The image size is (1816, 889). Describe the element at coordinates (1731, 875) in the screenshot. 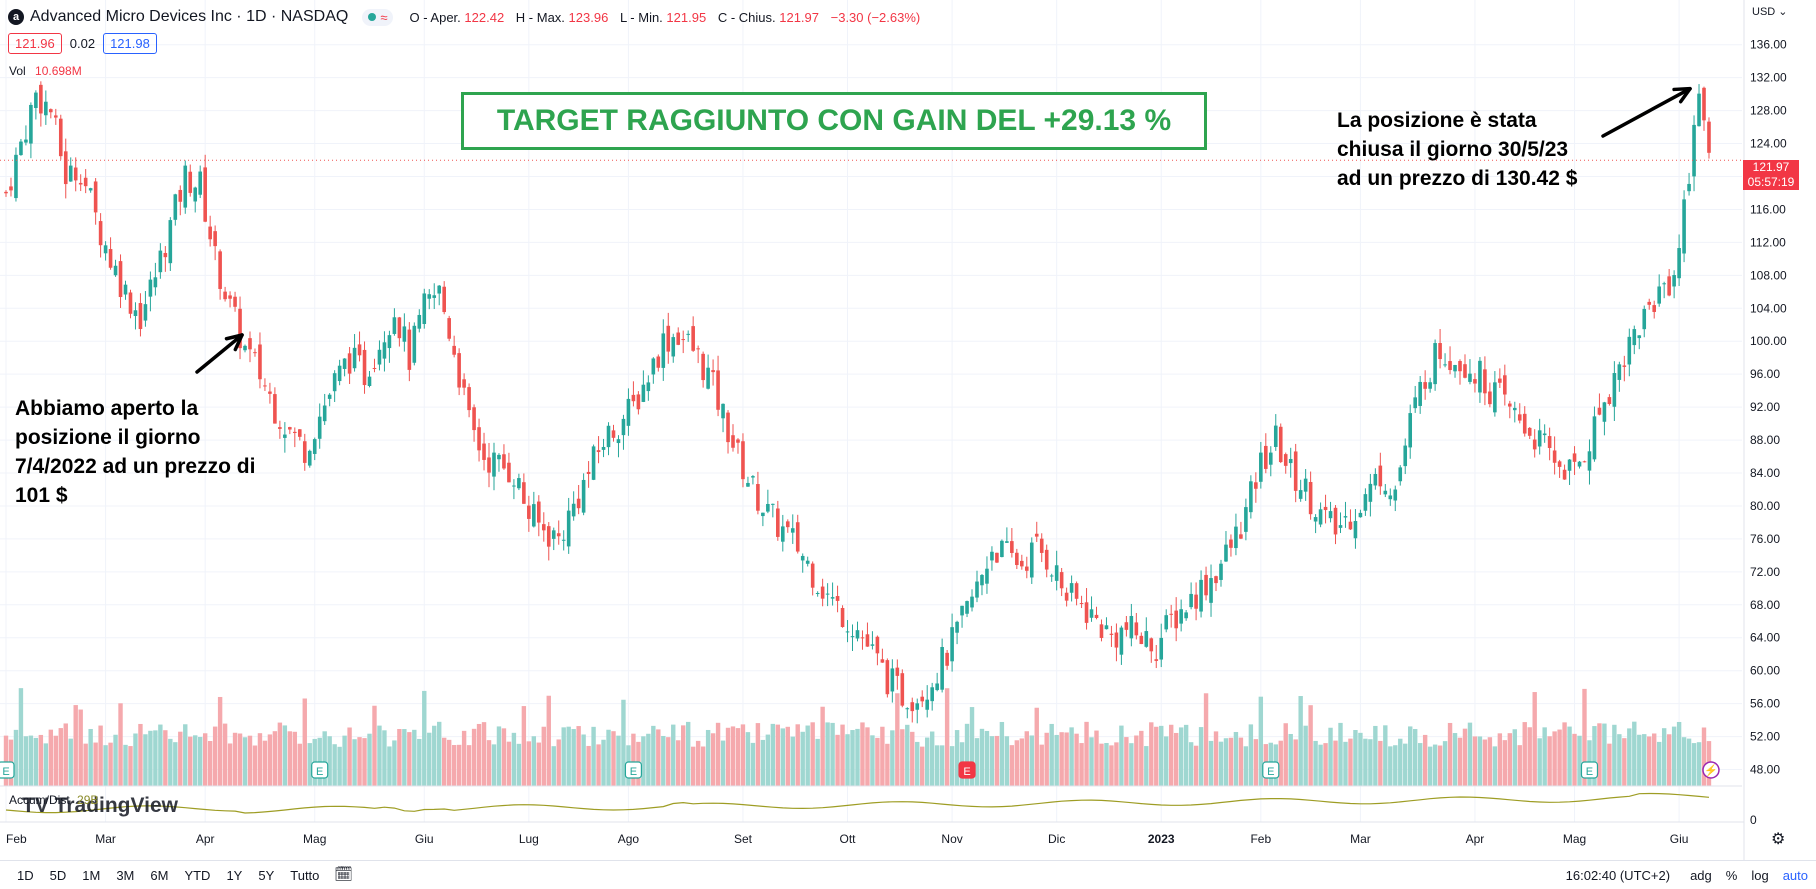

I see `percent-toggle: %` at that location.